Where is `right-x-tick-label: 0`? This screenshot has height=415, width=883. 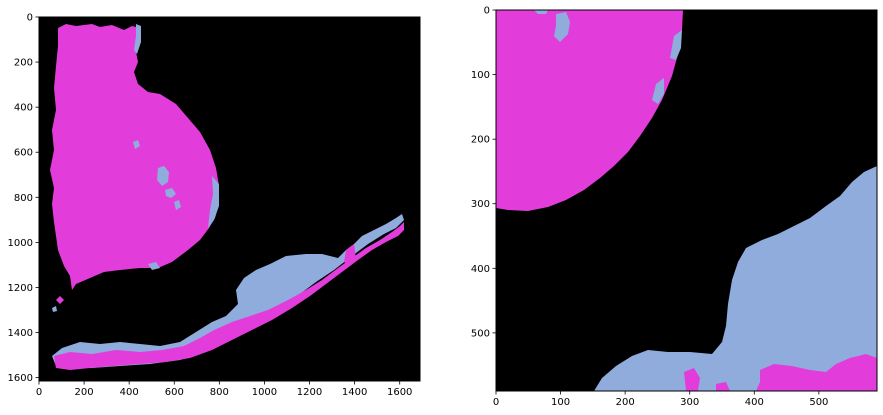
right-x-tick-label: 0 is located at coordinates (496, 402).